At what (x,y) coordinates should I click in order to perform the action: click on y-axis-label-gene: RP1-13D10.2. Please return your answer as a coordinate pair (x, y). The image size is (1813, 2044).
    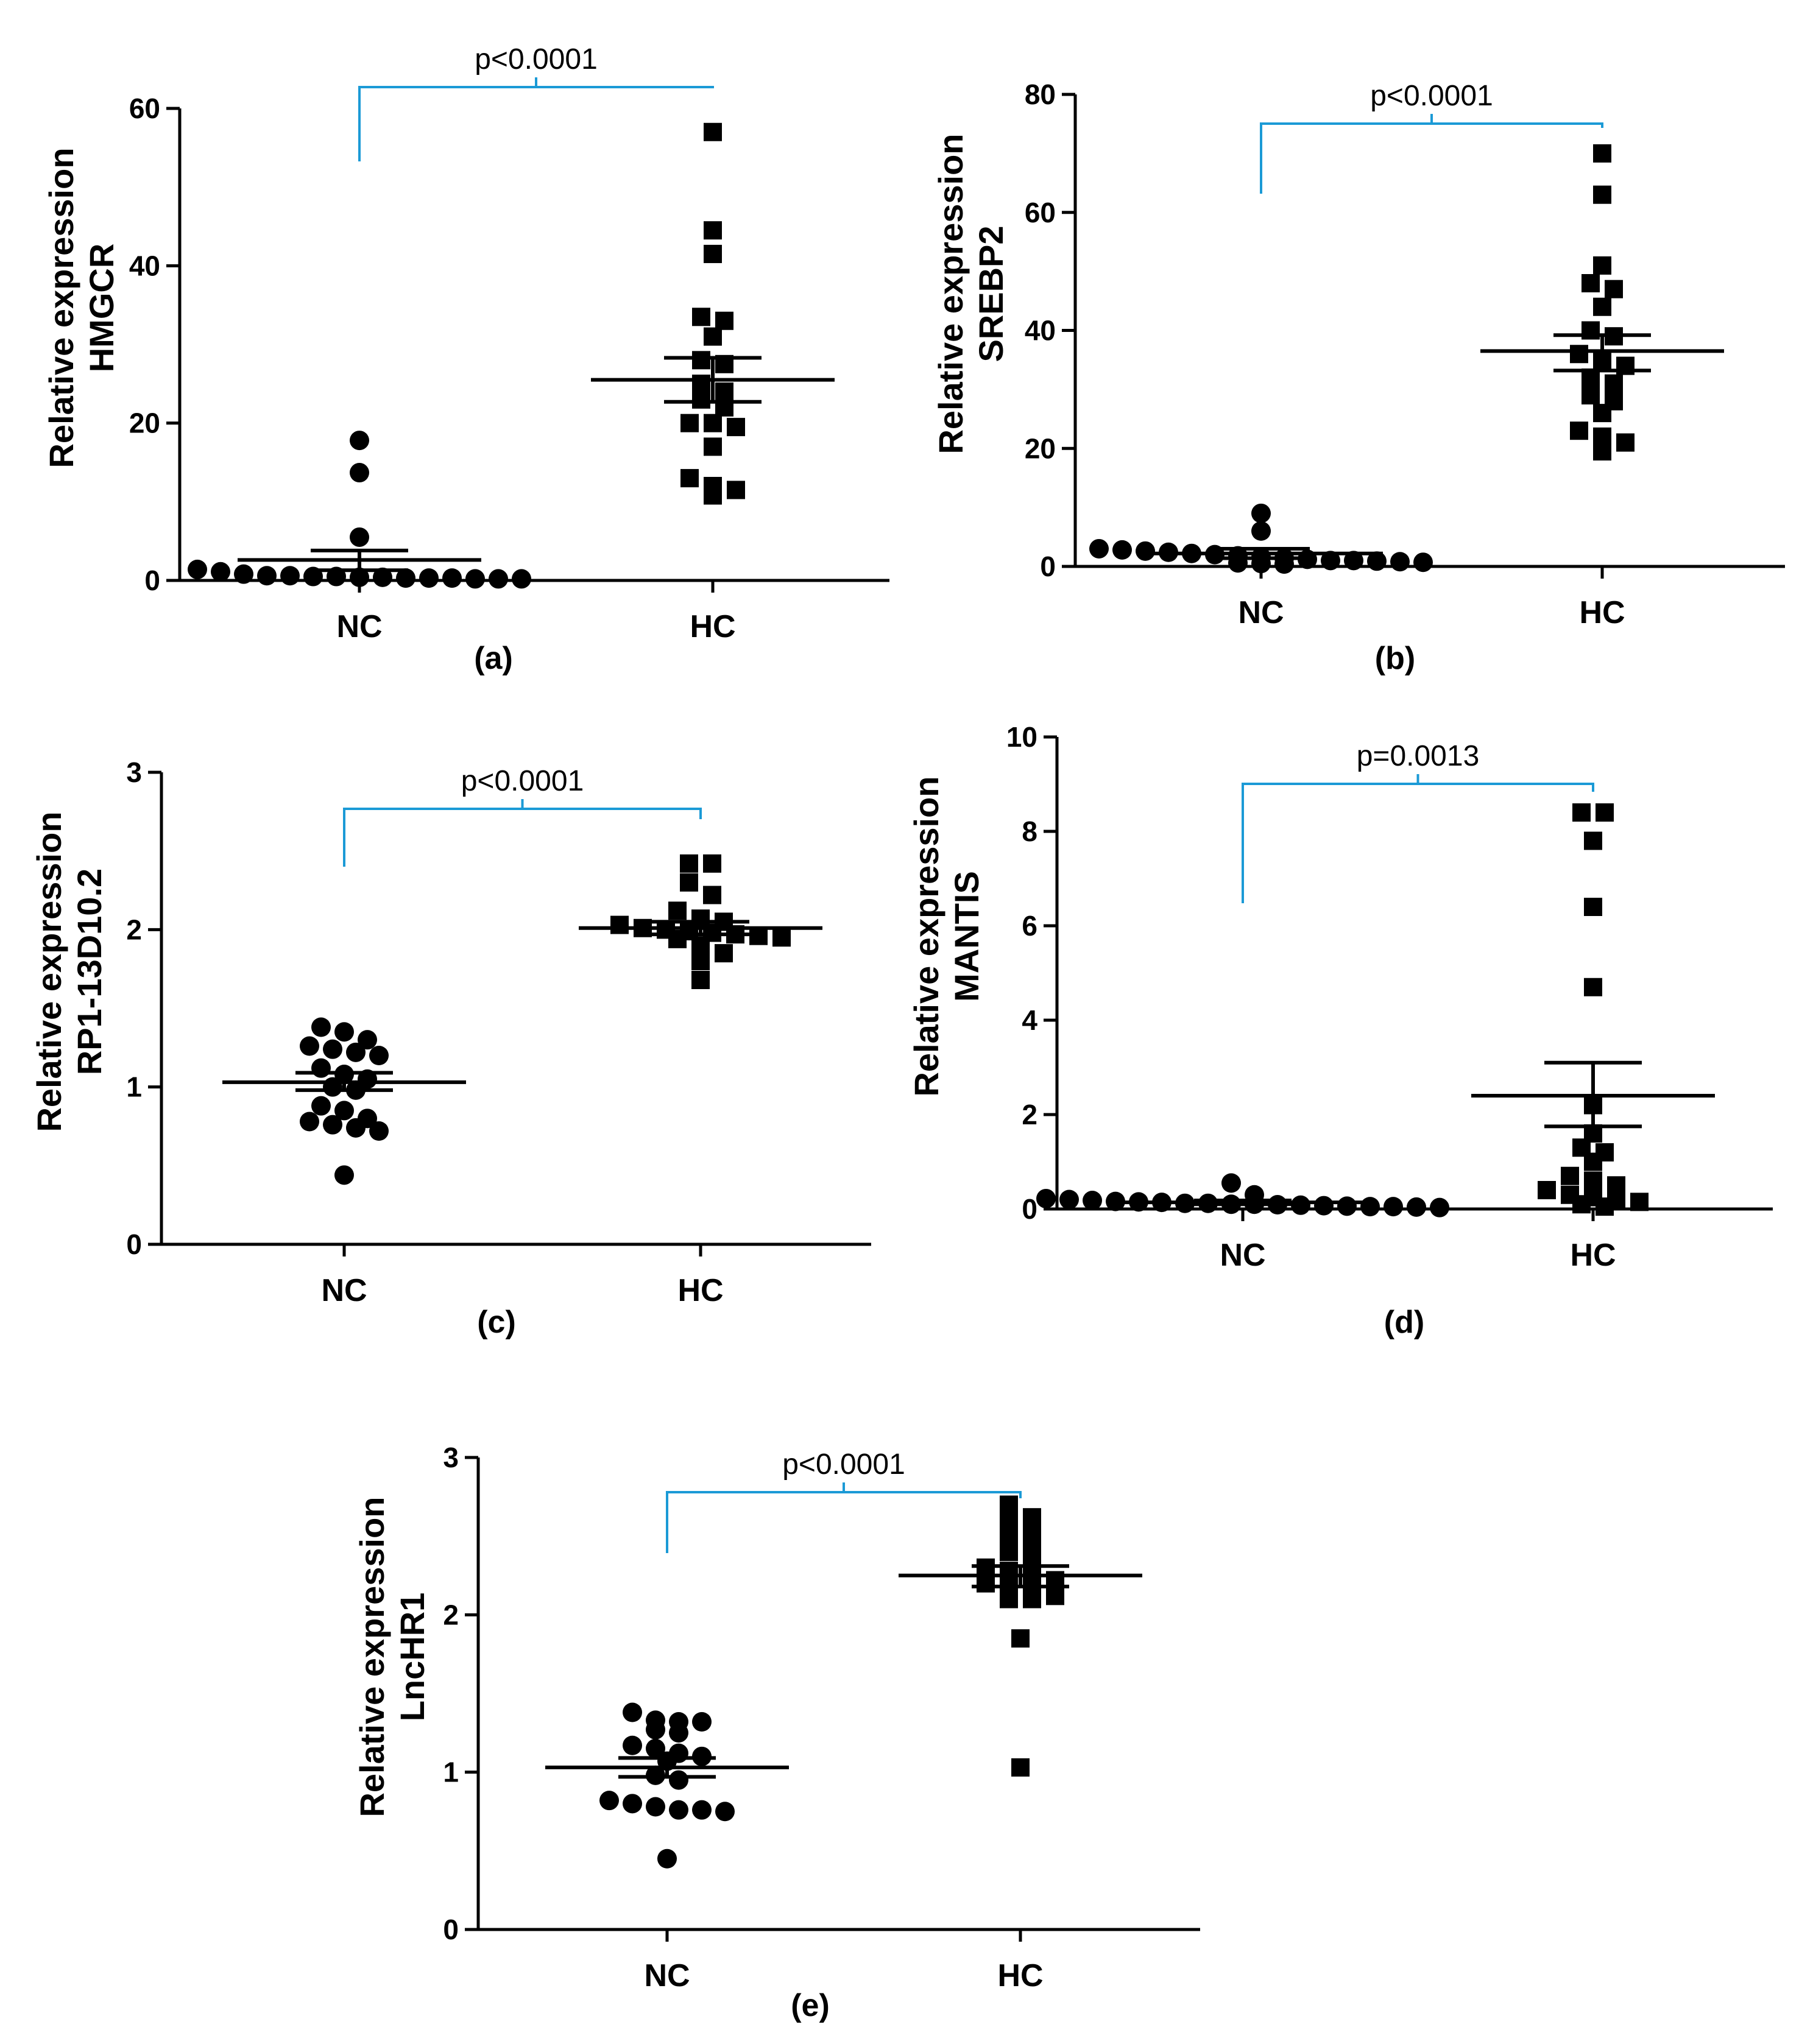
    Looking at the image, I should click on (89, 972).